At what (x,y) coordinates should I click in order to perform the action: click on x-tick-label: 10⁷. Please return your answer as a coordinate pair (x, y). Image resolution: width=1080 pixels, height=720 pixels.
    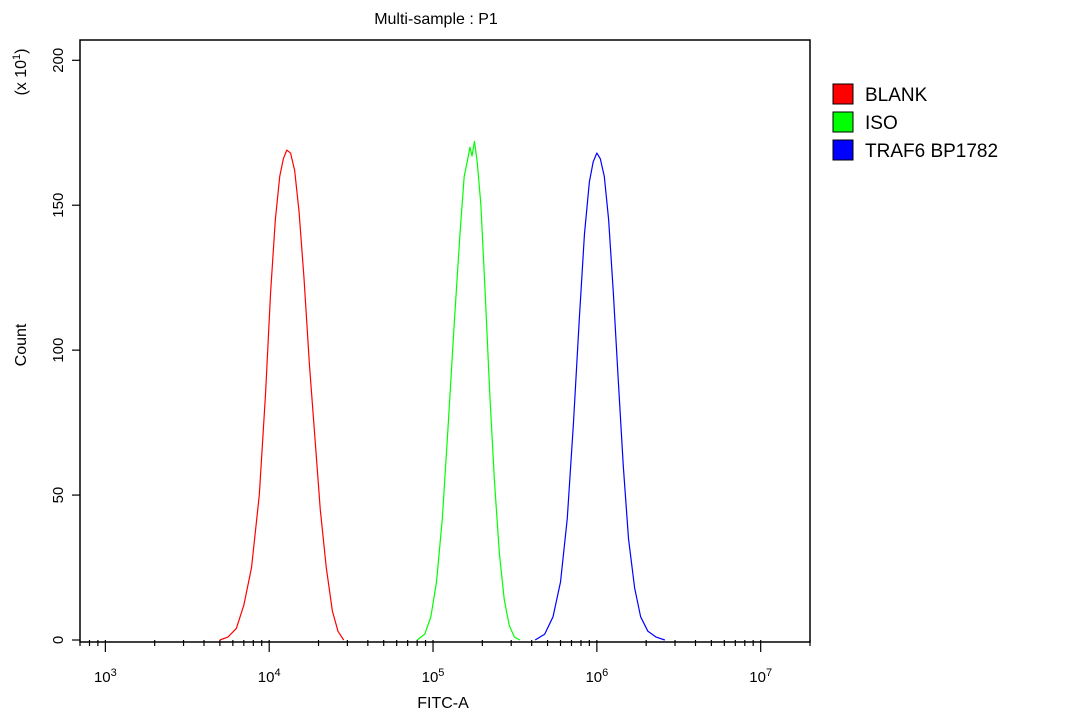
    Looking at the image, I should click on (760, 676).